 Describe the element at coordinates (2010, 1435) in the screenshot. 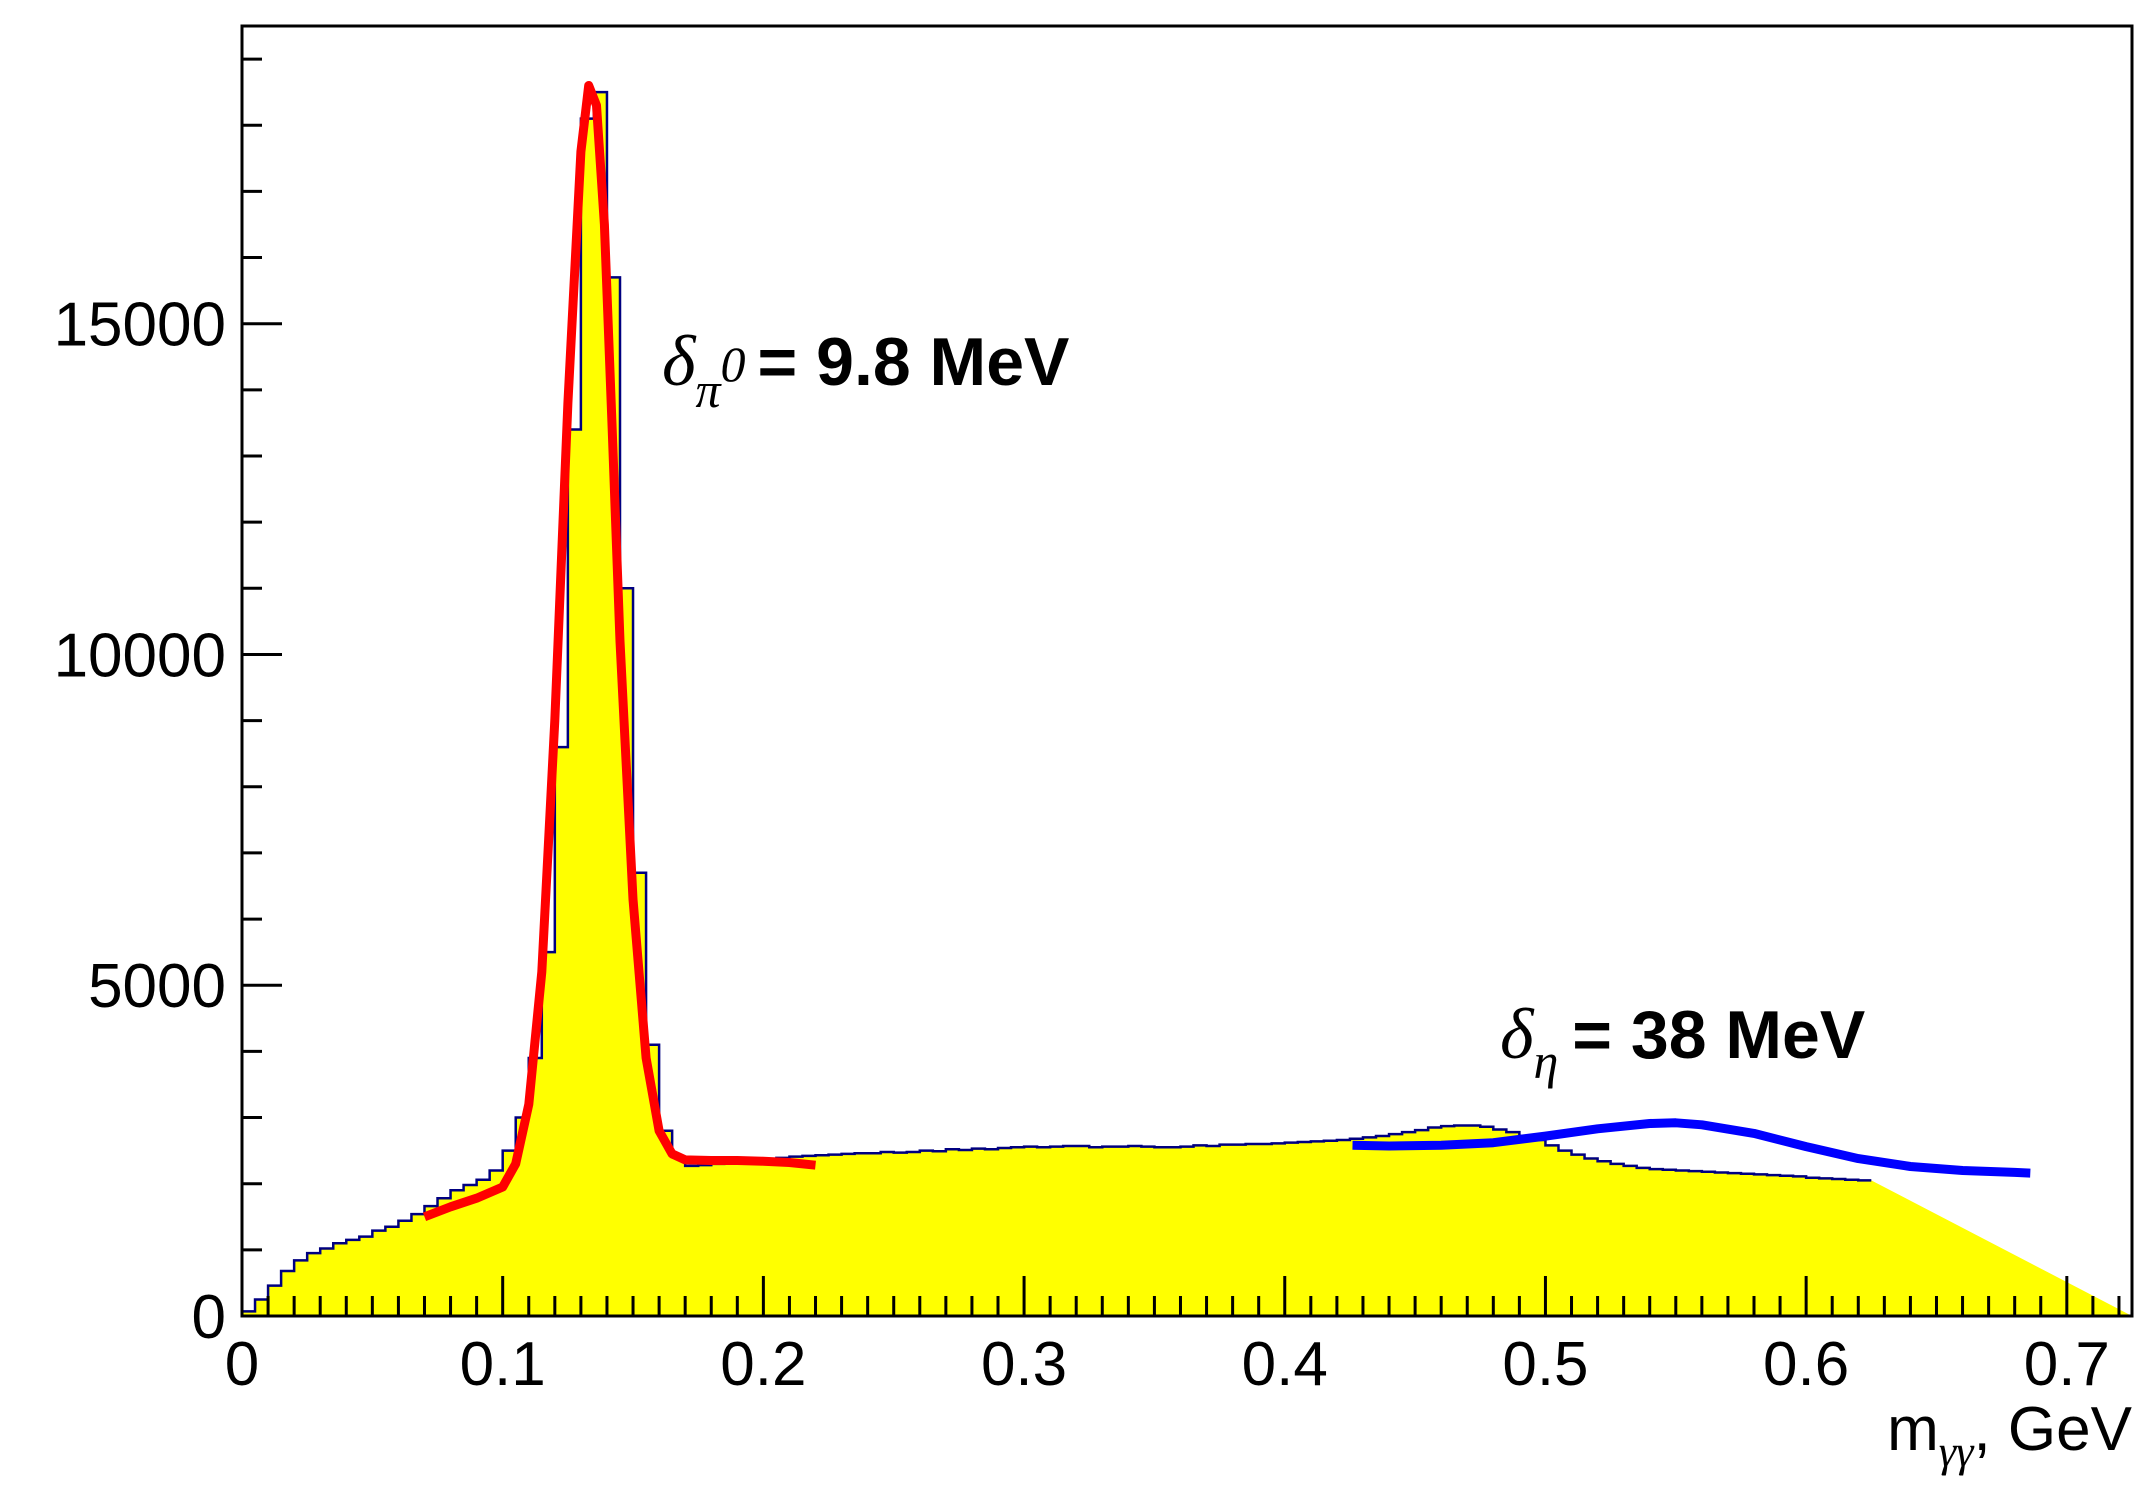

I see `x-axis-title: mγγ, GeV` at that location.